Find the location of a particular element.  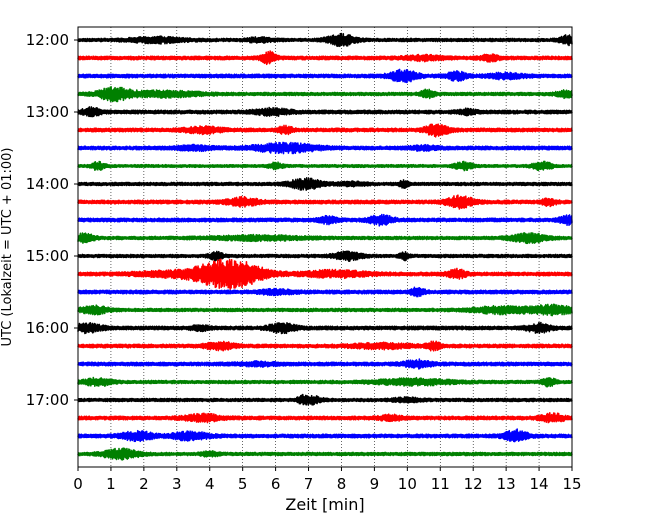

x-tick-label: 5 is located at coordinates (243, 484).